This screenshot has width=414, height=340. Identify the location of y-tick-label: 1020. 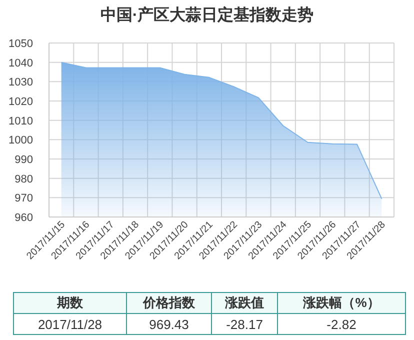
(20, 102).